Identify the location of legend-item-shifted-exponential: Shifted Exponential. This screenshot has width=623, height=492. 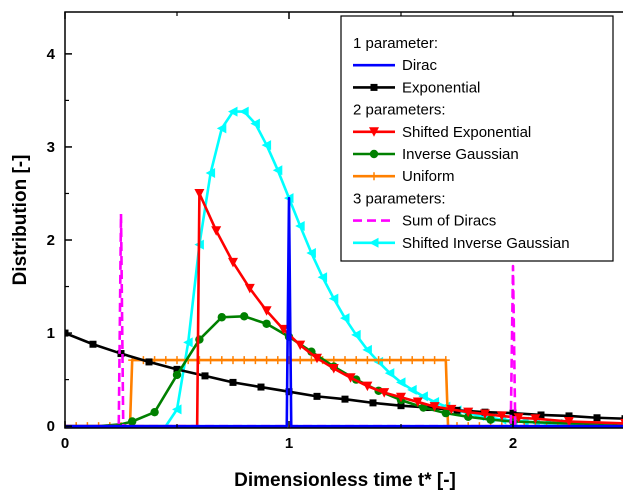
(442, 132).